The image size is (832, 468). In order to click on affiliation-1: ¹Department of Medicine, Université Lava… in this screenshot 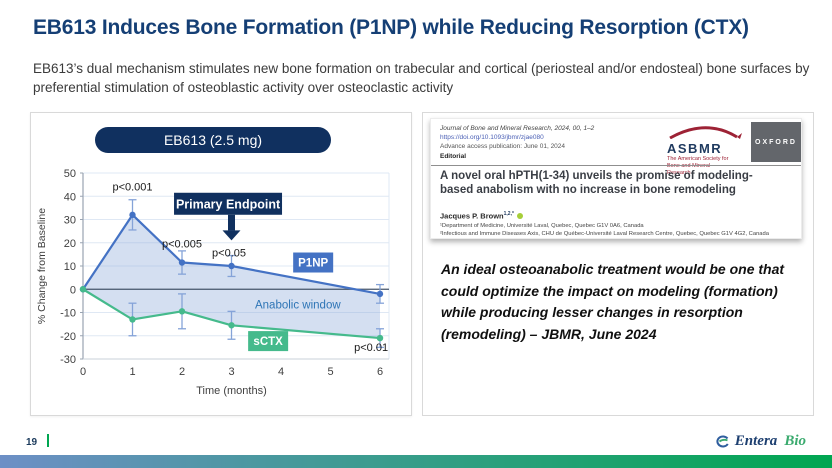, I will do `click(542, 226)`.